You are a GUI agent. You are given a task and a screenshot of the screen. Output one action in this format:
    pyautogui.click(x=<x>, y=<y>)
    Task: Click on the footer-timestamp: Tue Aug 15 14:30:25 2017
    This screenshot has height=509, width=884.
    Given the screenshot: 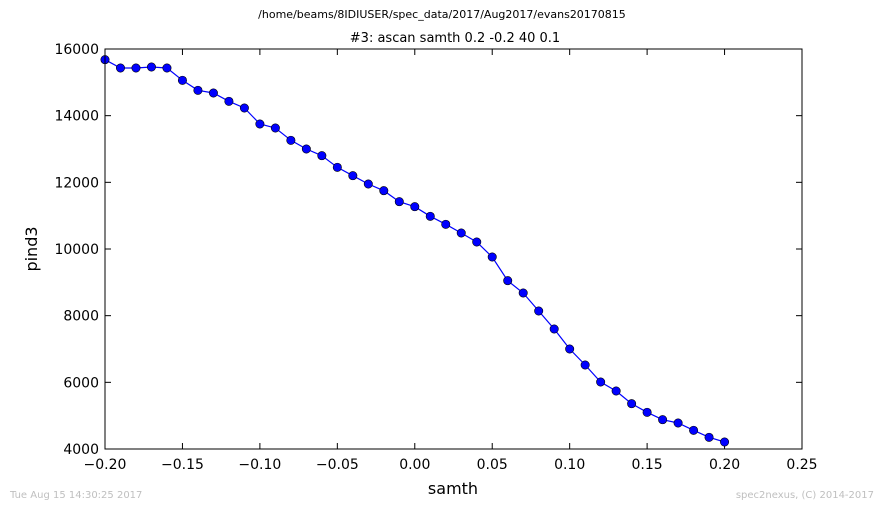 What is the action you would take?
    pyautogui.click(x=76, y=495)
    